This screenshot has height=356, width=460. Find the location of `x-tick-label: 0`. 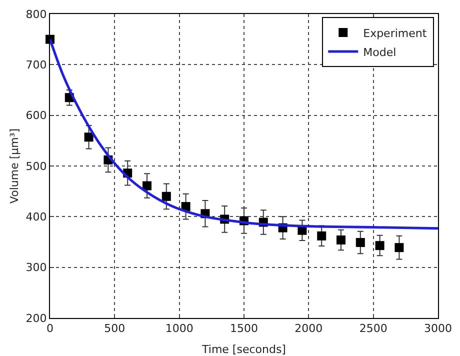

x-tick-label: 0 is located at coordinates (50, 329).